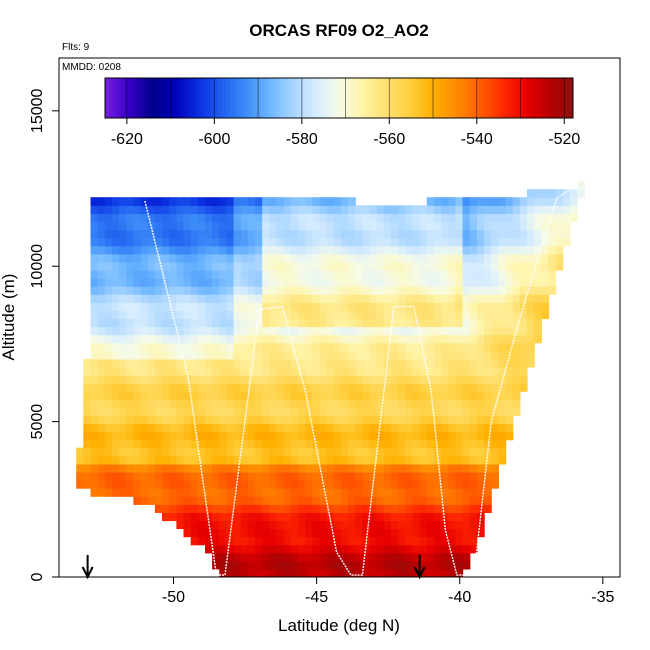 Image resolution: width=650 pixels, height=650 pixels. What do you see at coordinates (339, 625) in the screenshot?
I see `x-axis-label: Latitude (deg N)` at bounding box center [339, 625].